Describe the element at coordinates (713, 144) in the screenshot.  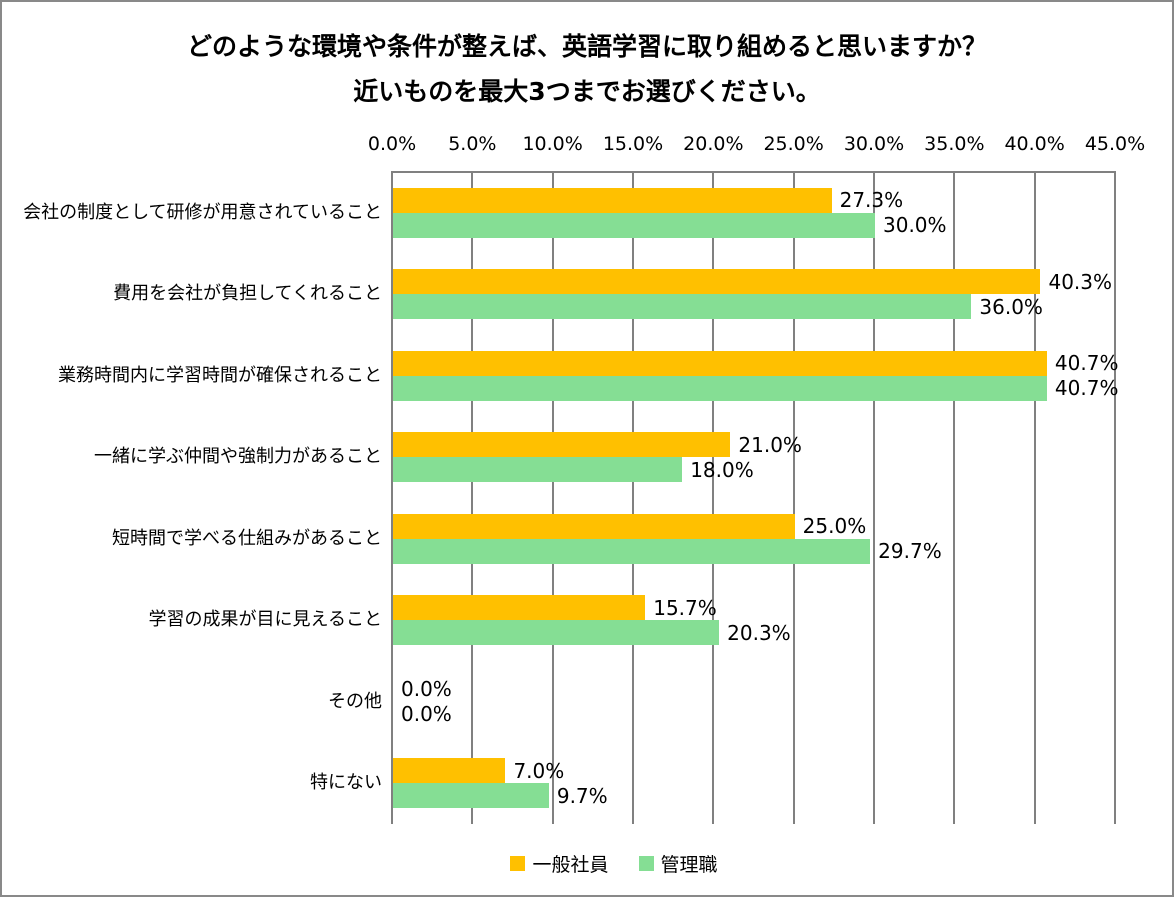
I see `x-axis-tick-label: 20.0%` at that location.